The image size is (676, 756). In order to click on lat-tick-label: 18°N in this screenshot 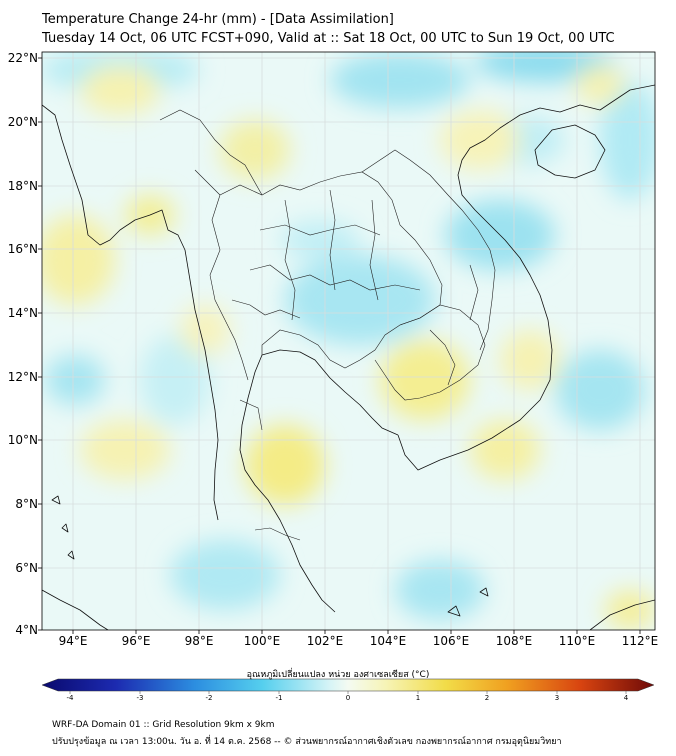, I will do `click(22, 186)`.